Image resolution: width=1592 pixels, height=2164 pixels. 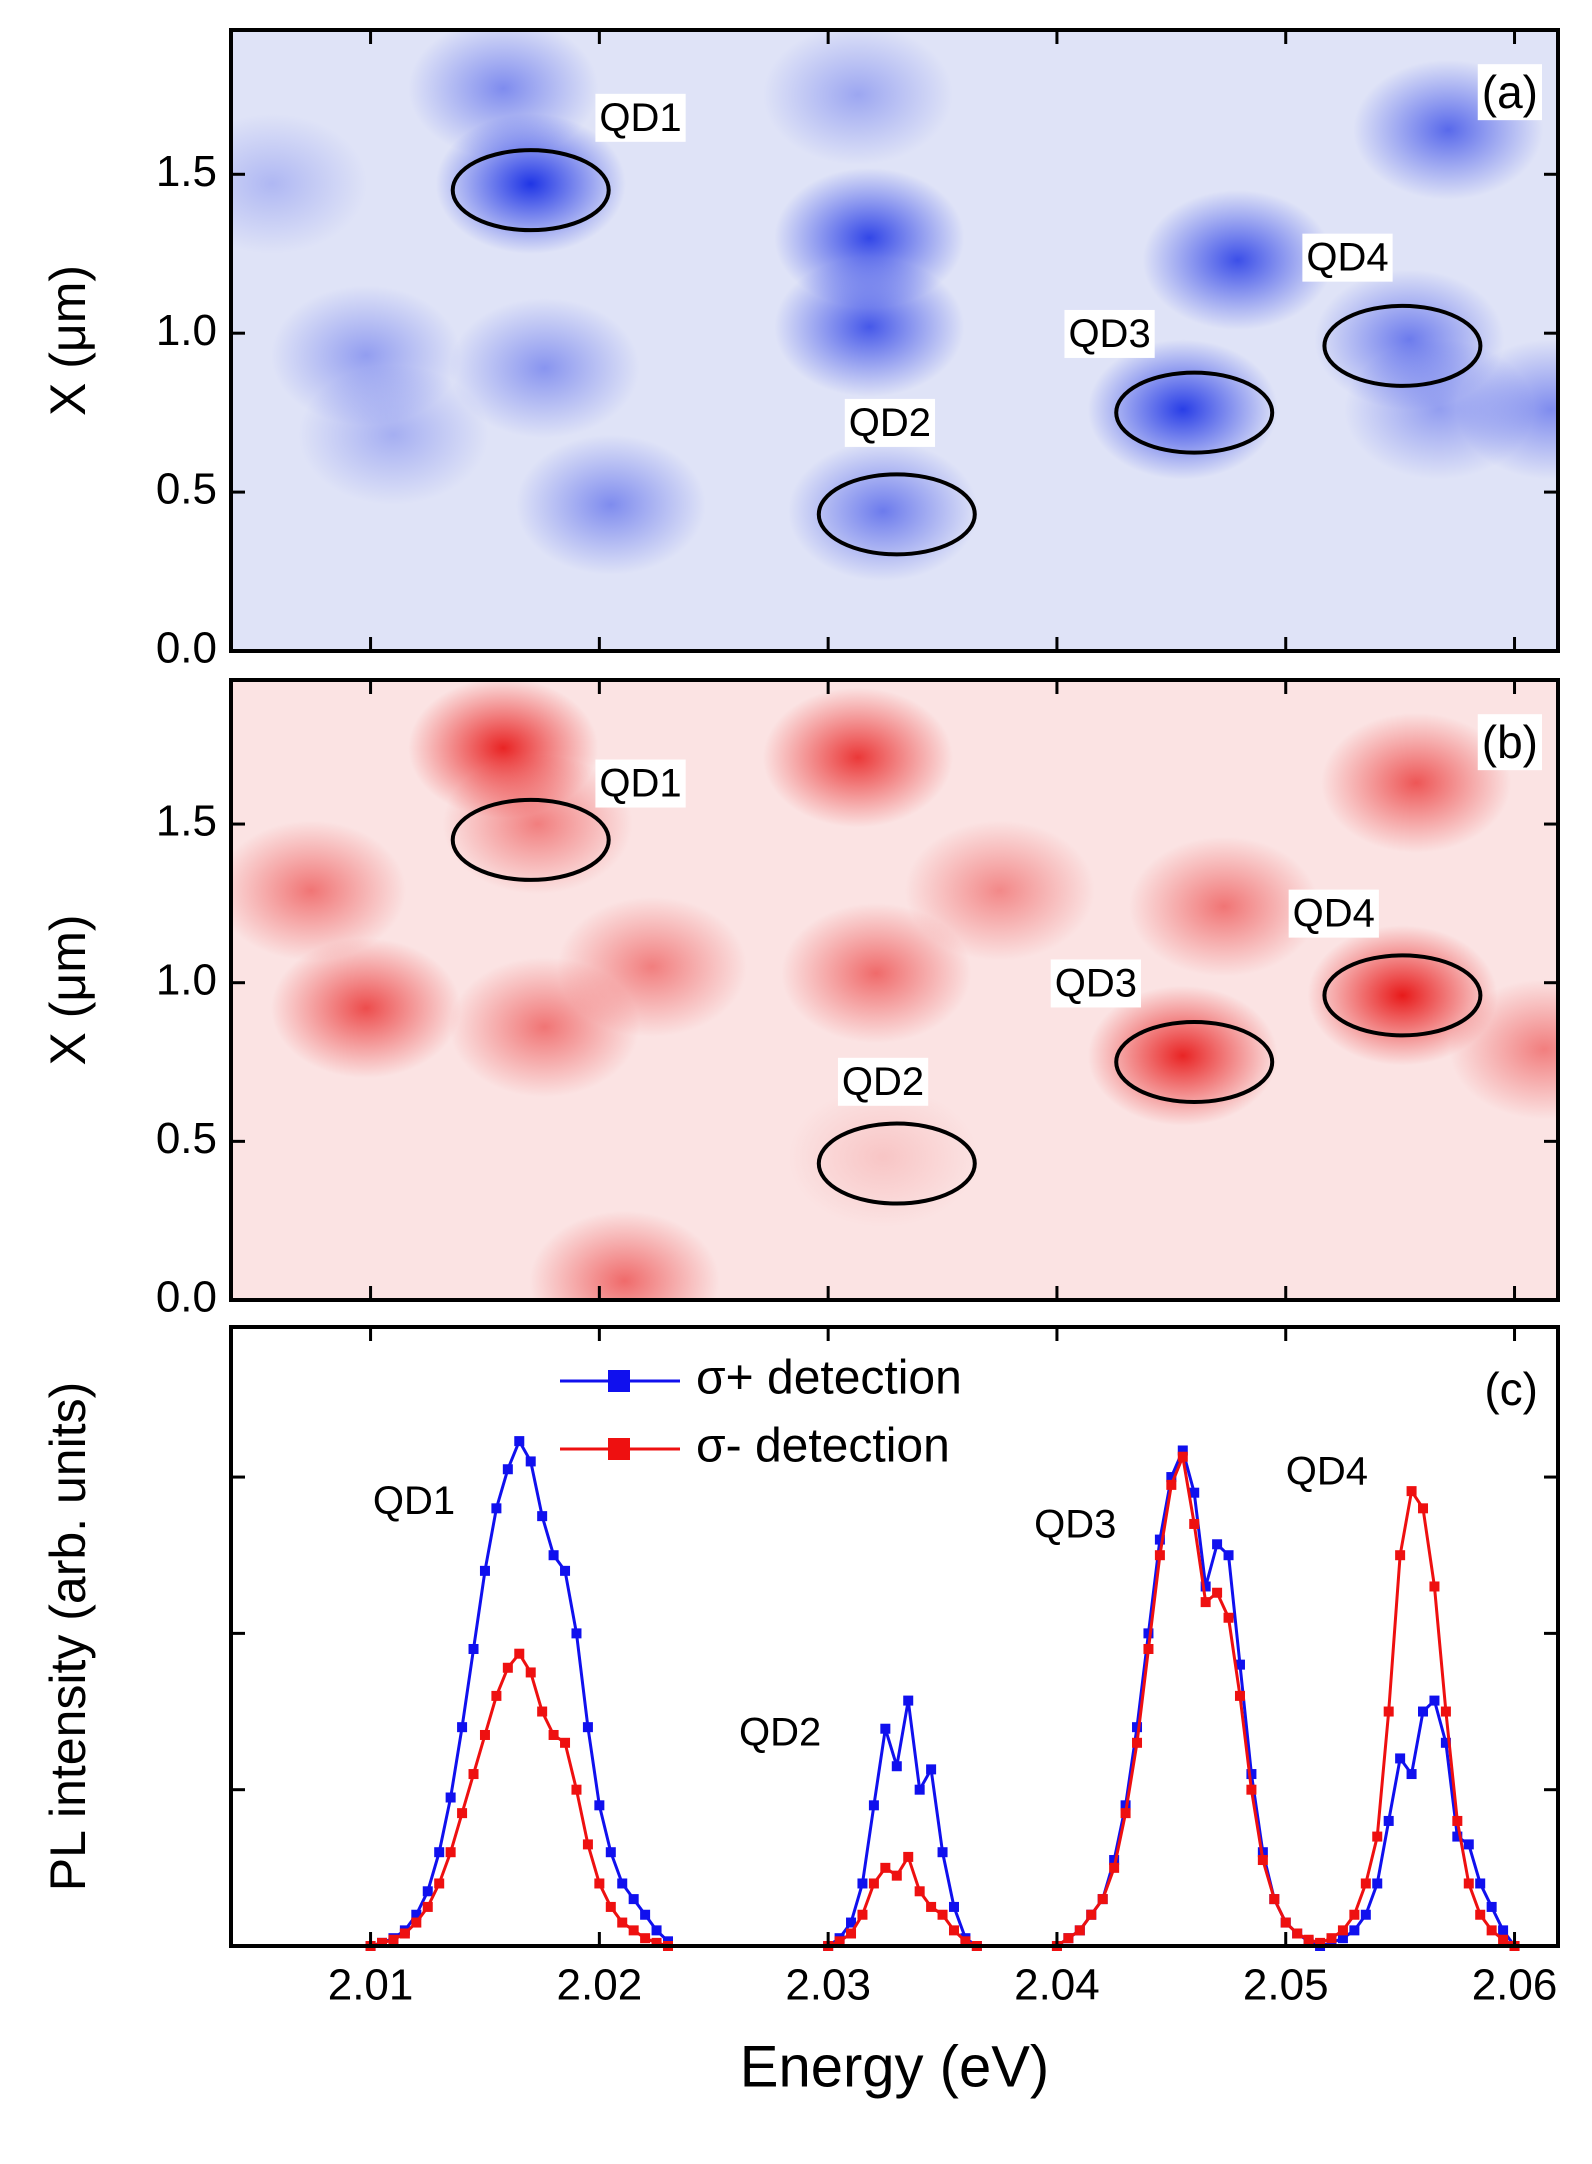 I want to click on qd-label: QD2, so click(x=883, y=1082).